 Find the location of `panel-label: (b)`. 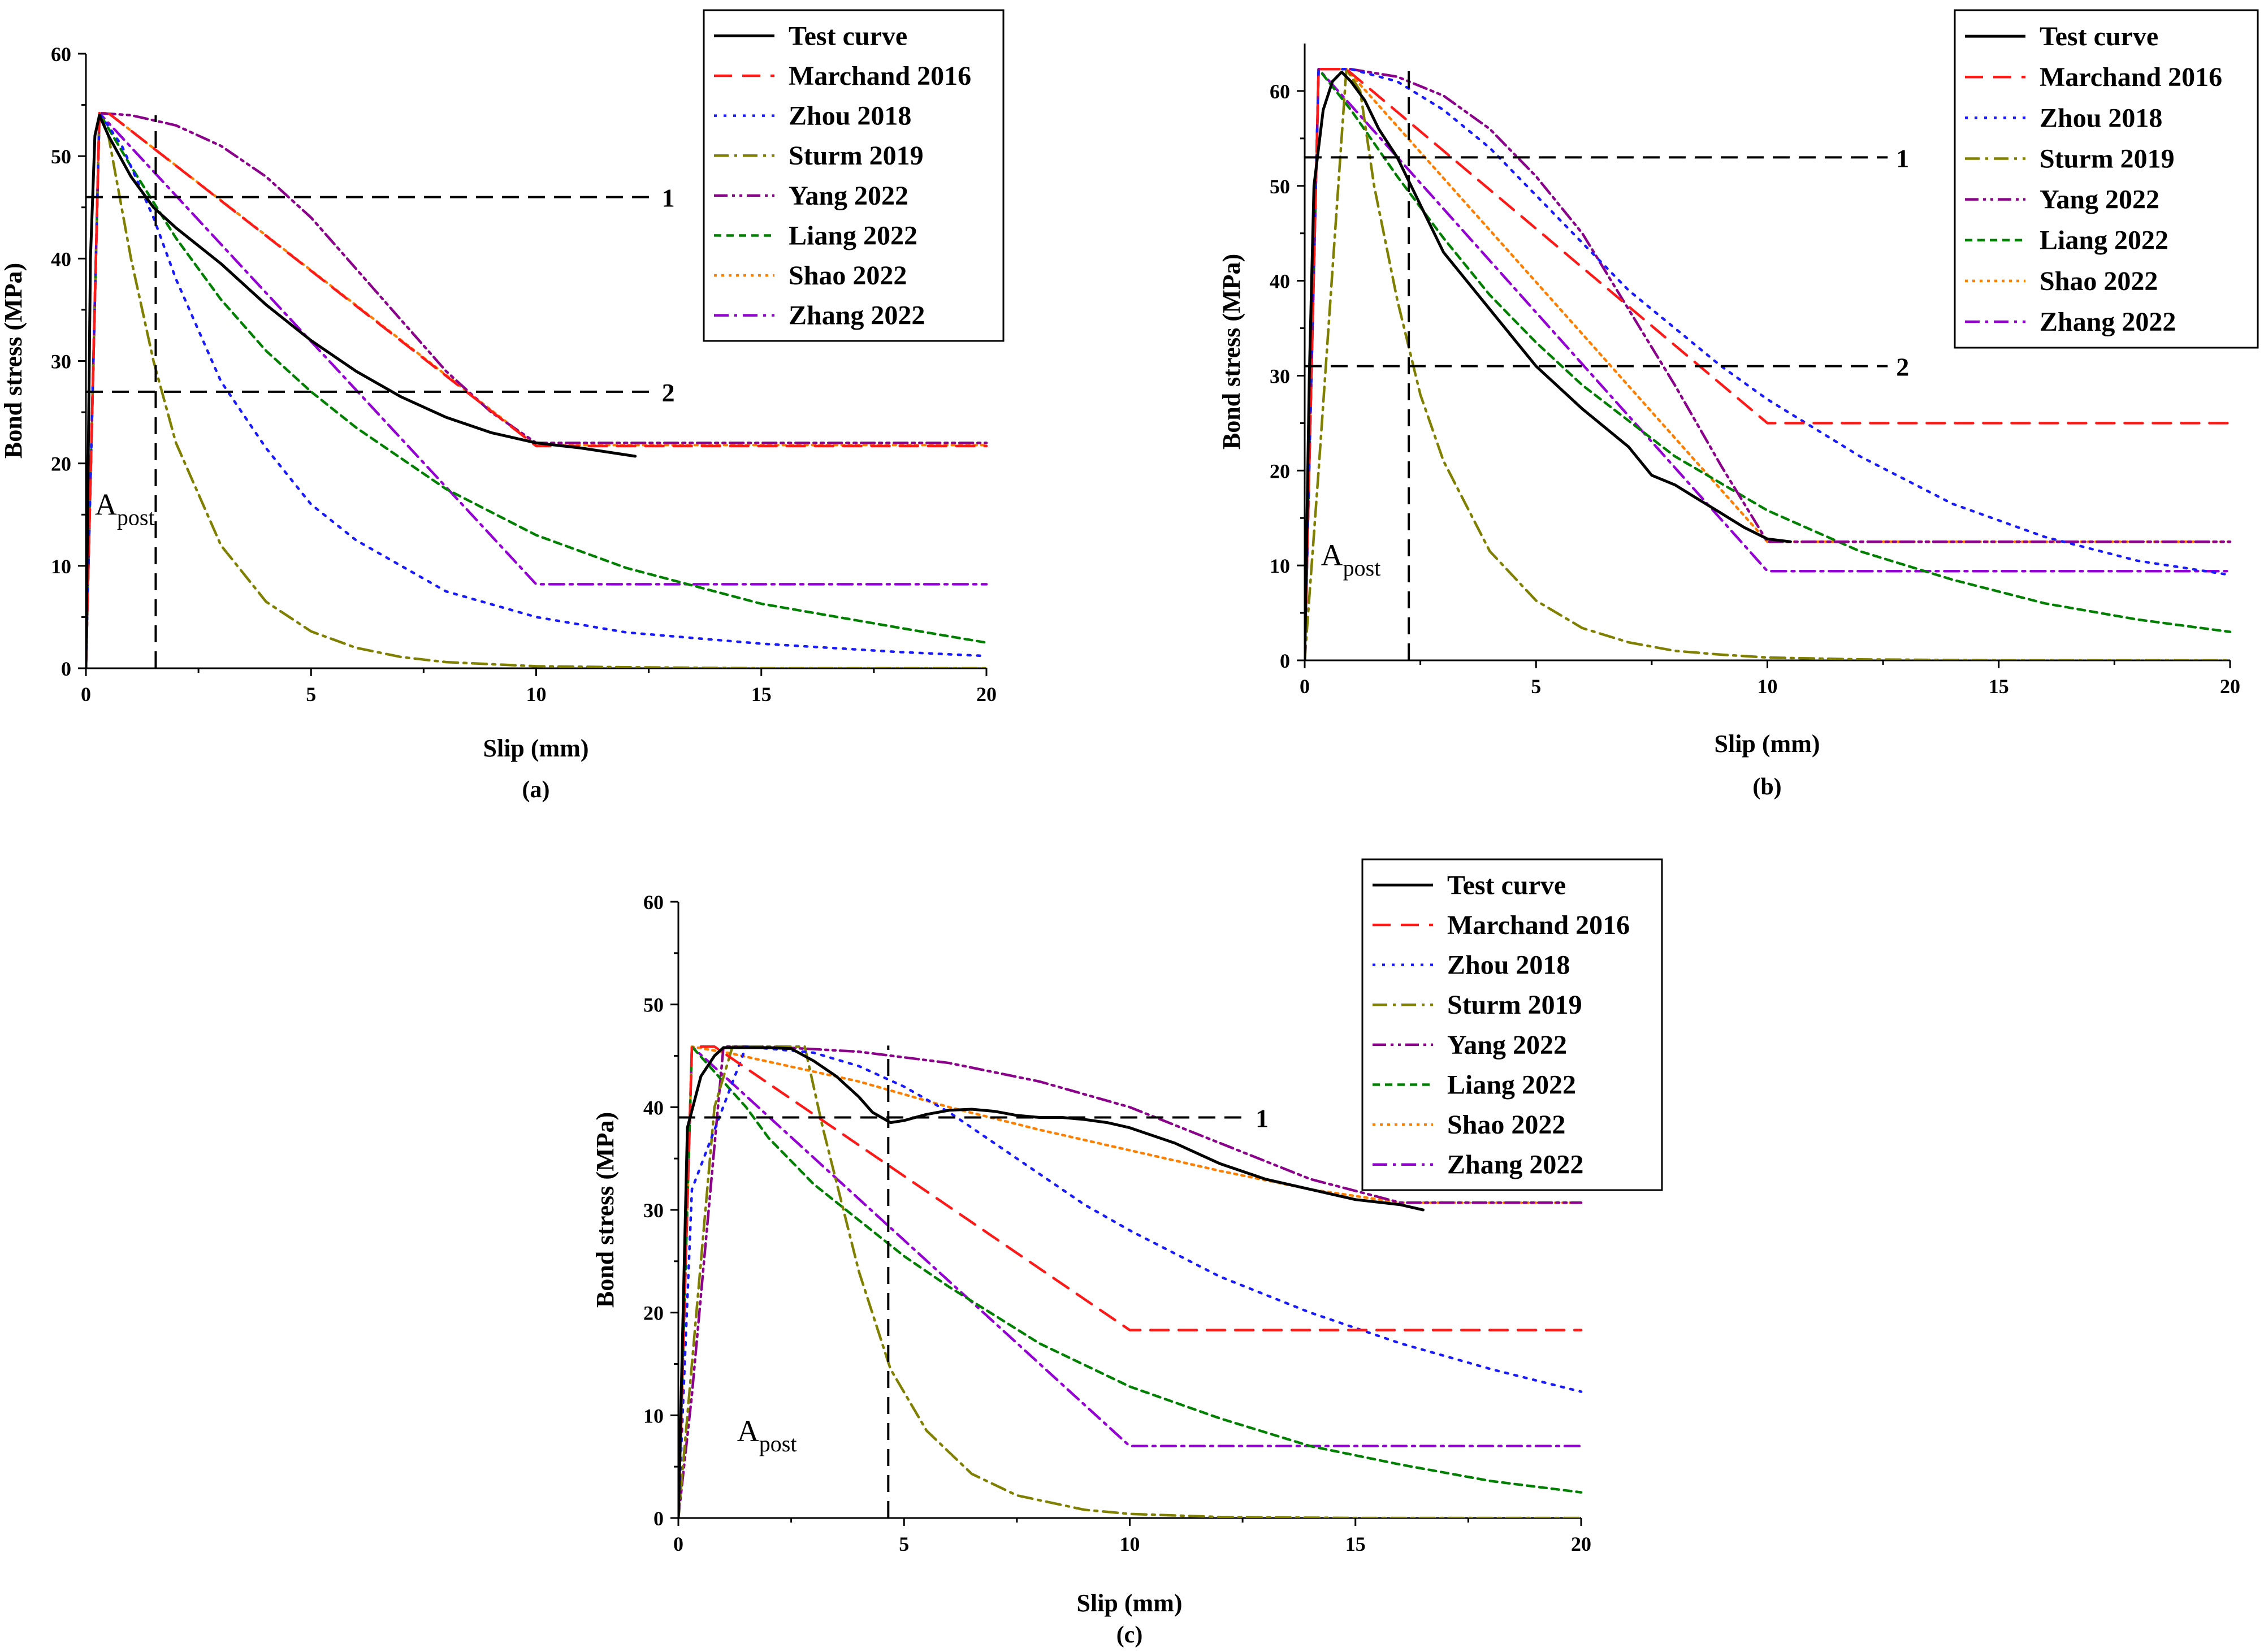

panel-label: (b) is located at coordinates (1766, 787).